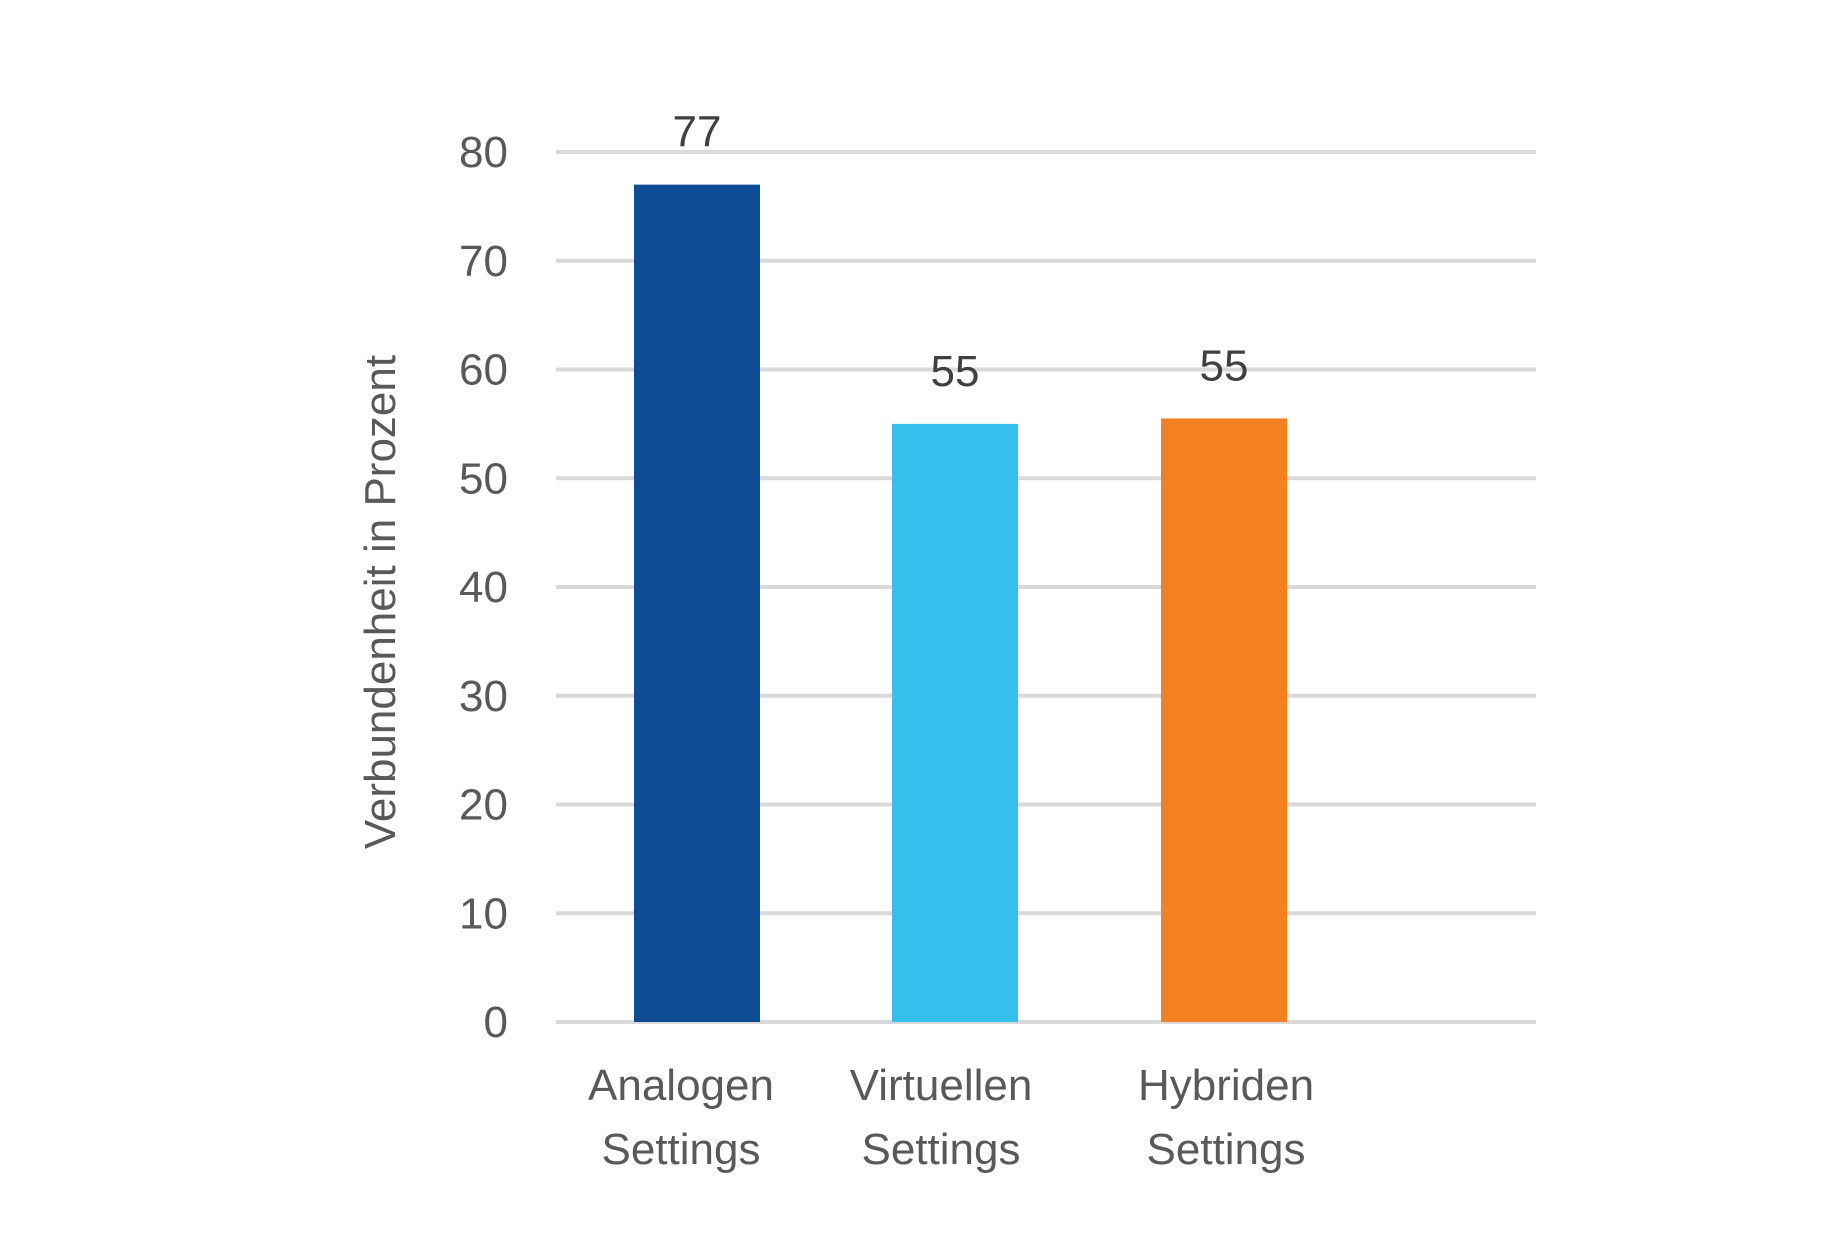 The width and height of the screenshot is (1840, 1250). I want to click on y-axis-title: Verbundenheit in Prozent, so click(380, 602).